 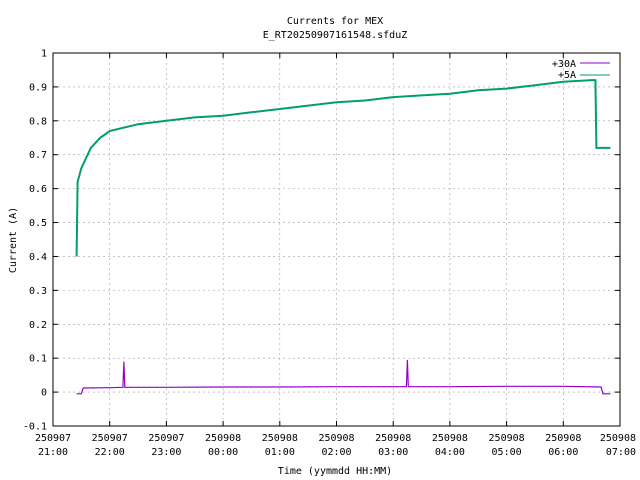 I want to click on x-tick-time: 05:00, so click(x=507, y=452).